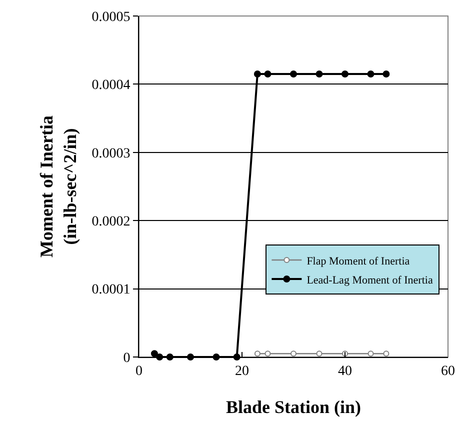 The height and width of the screenshot is (435, 456). What do you see at coordinates (139, 371) in the screenshot?
I see `x-tick-label: 0` at bounding box center [139, 371].